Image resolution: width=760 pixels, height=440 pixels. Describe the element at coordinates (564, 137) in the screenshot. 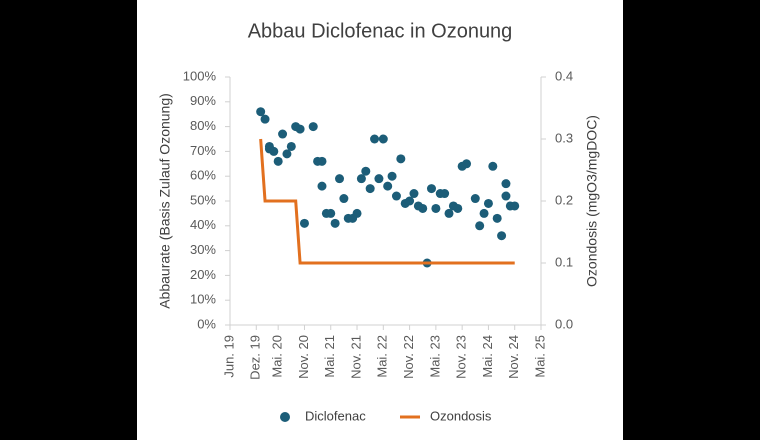

I see `y2-tick-label: 0.3` at that location.